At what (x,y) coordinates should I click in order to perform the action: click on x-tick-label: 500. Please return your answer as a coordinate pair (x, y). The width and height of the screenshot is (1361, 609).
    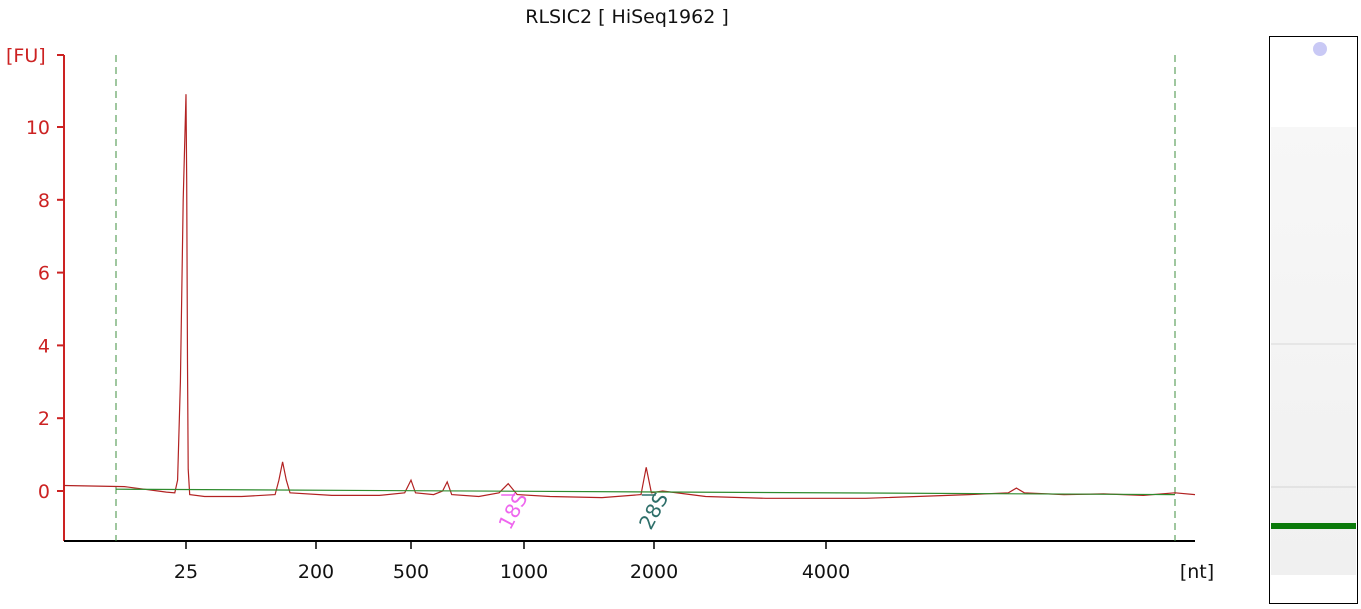
    Looking at the image, I should click on (411, 572).